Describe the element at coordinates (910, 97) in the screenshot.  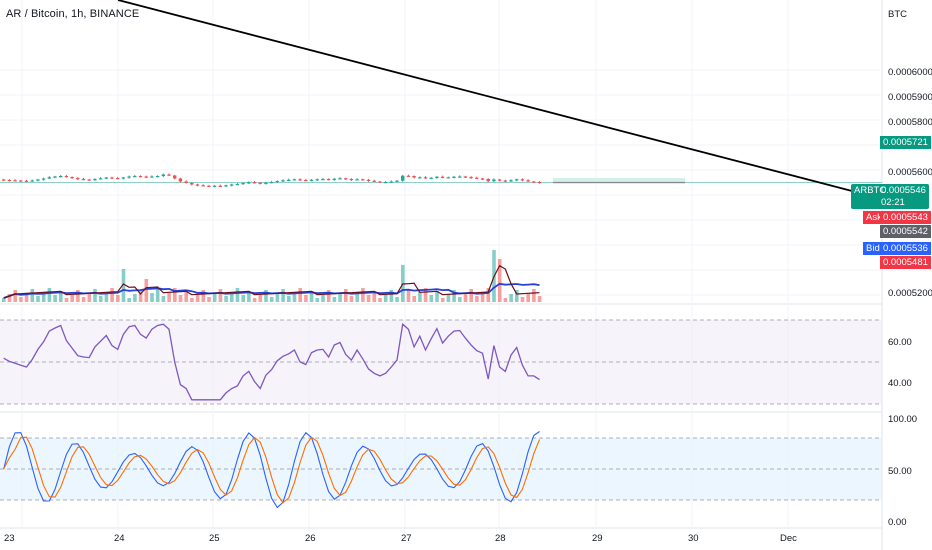
I see `price-label: 0.0005900` at that location.